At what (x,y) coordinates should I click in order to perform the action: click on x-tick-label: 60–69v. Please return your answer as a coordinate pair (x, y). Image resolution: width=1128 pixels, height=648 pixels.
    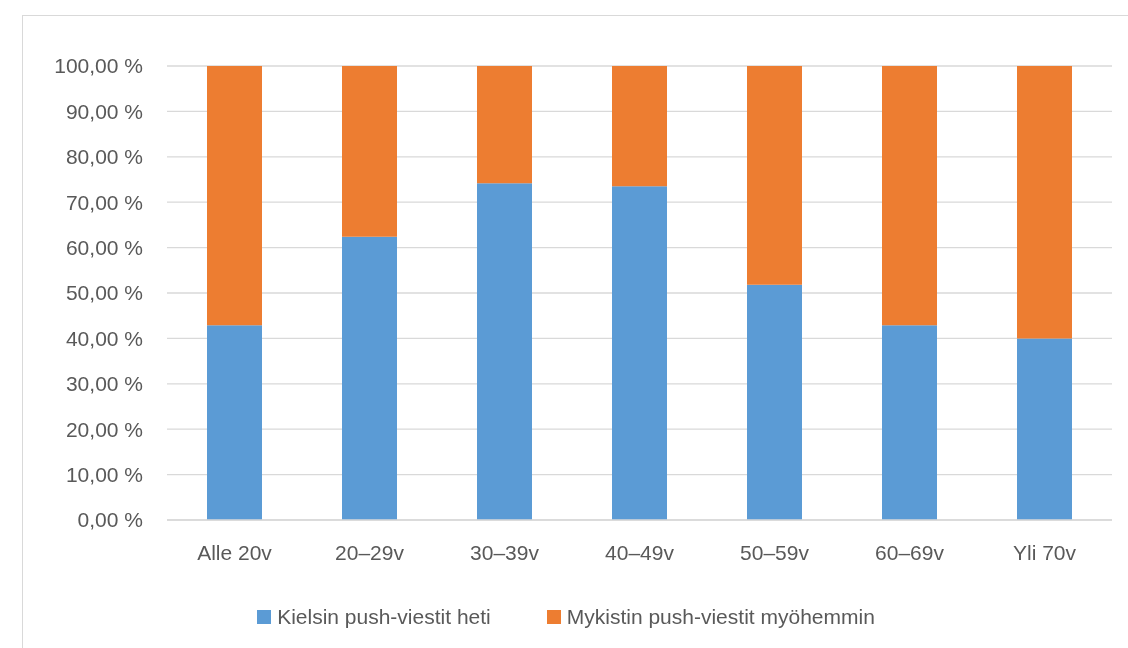
    Looking at the image, I should click on (910, 552).